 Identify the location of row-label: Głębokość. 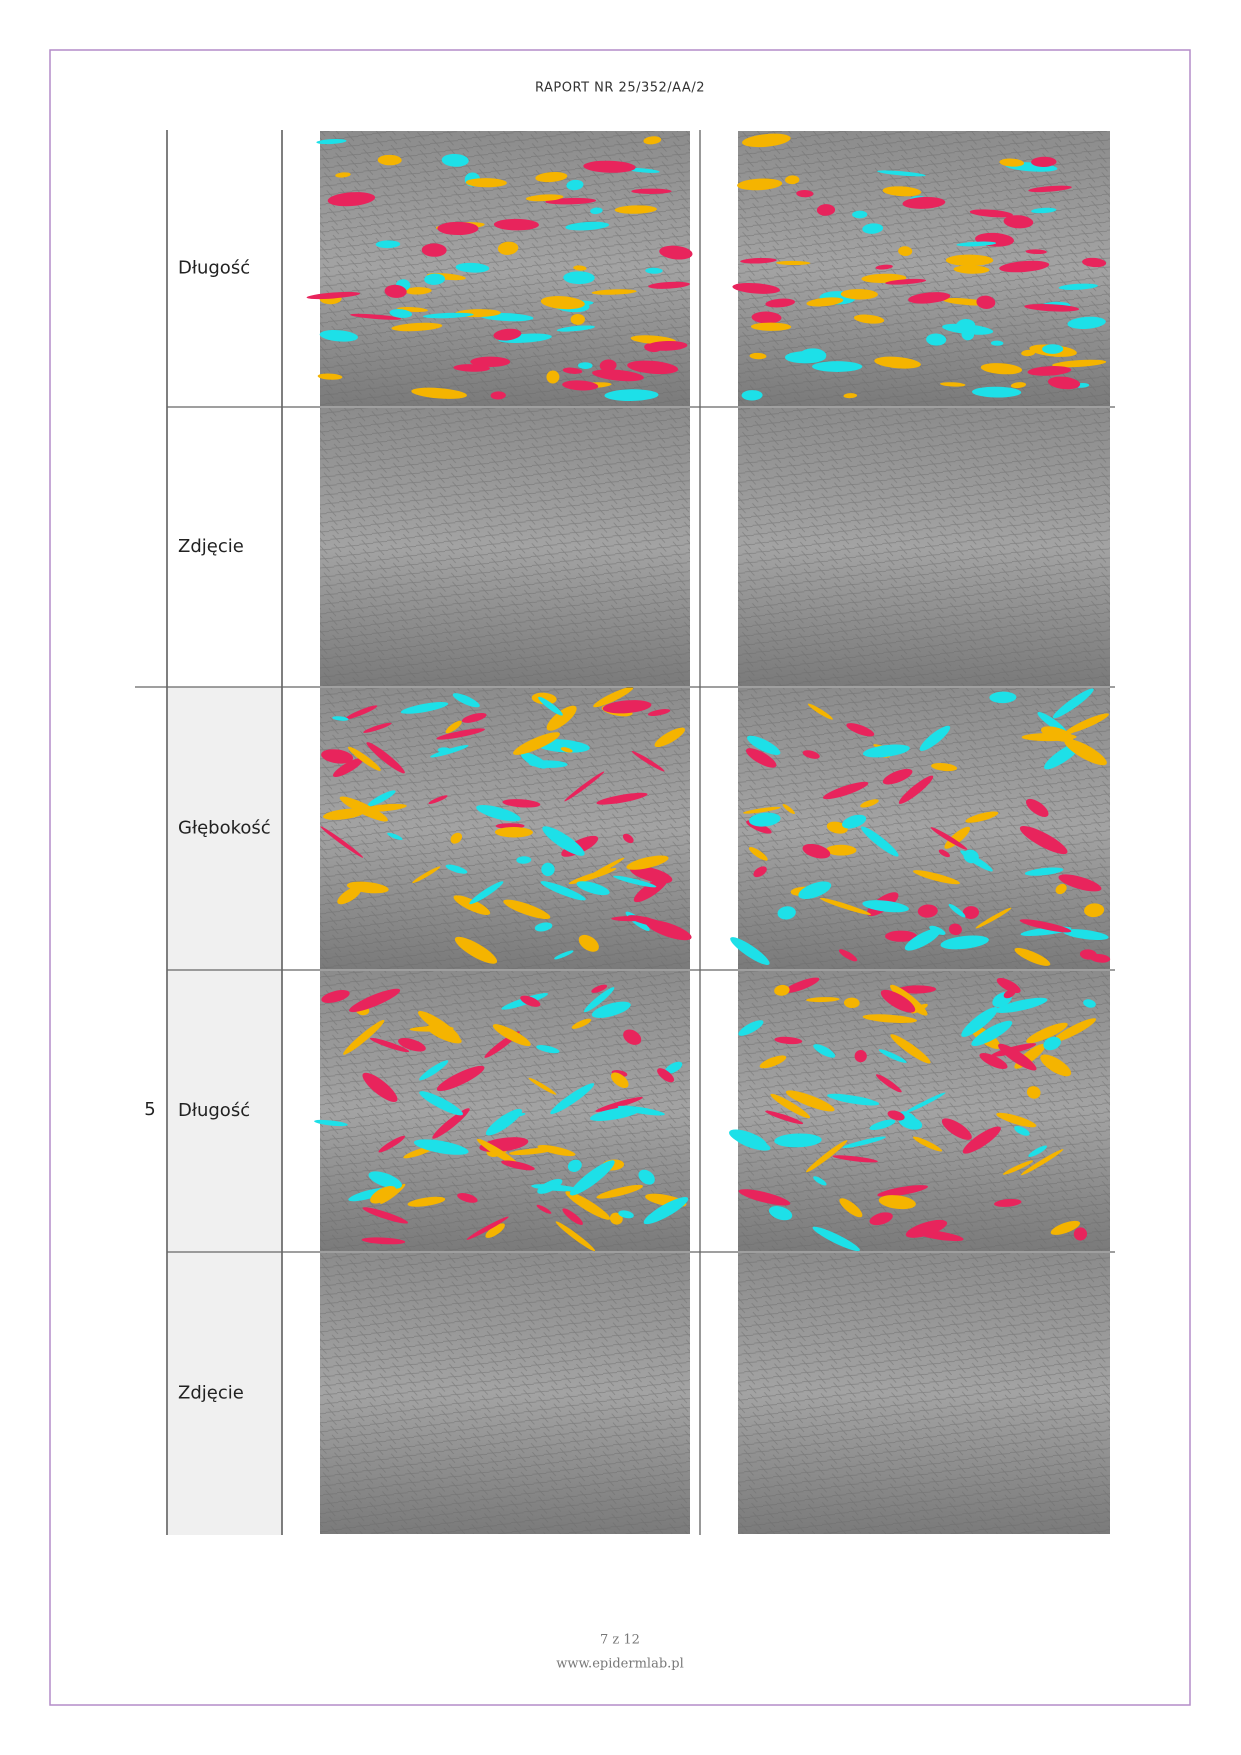
(224, 828).